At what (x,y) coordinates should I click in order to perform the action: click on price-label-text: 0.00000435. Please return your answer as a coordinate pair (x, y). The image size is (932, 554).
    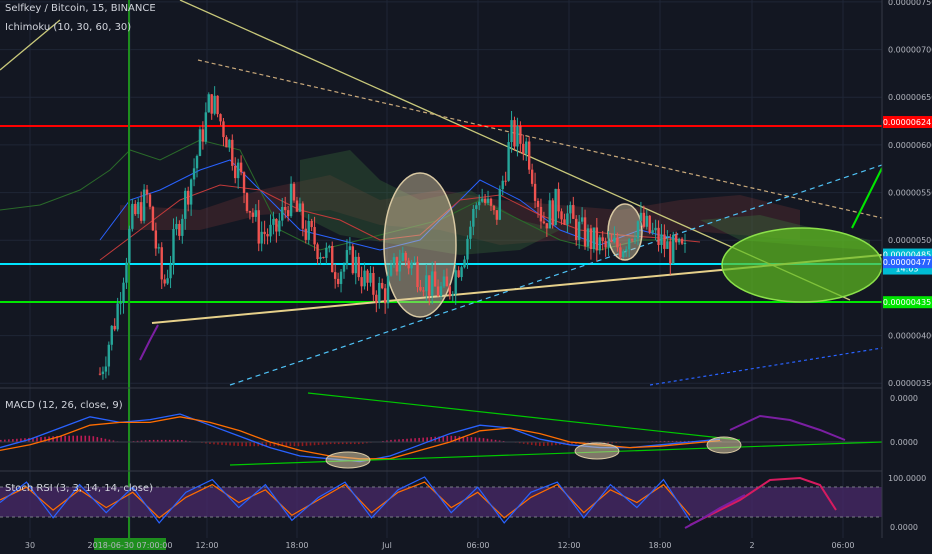
    Looking at the image, I should click on (907, 302).